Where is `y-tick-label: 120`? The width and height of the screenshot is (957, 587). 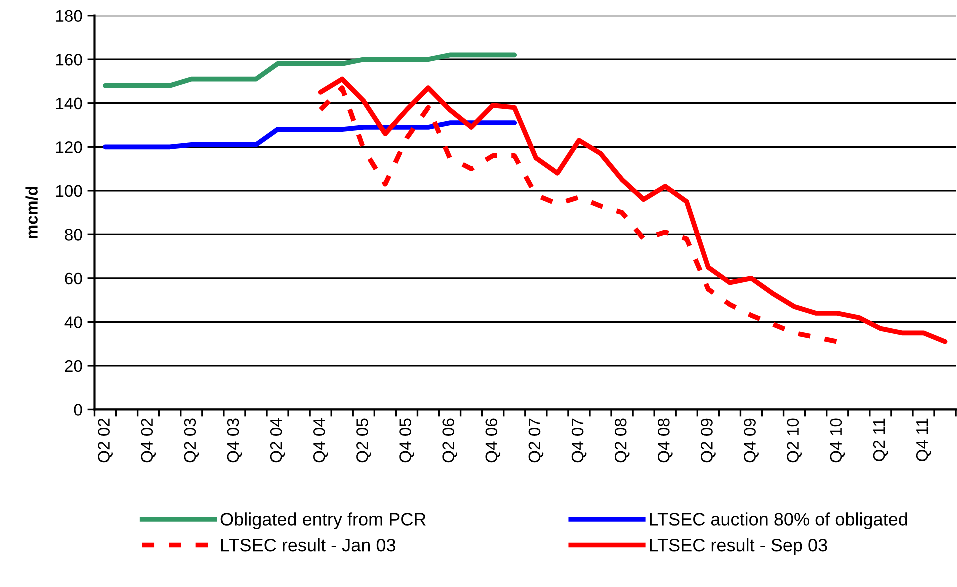
y-tick-label: 120 is located at coordinates (69, 148).